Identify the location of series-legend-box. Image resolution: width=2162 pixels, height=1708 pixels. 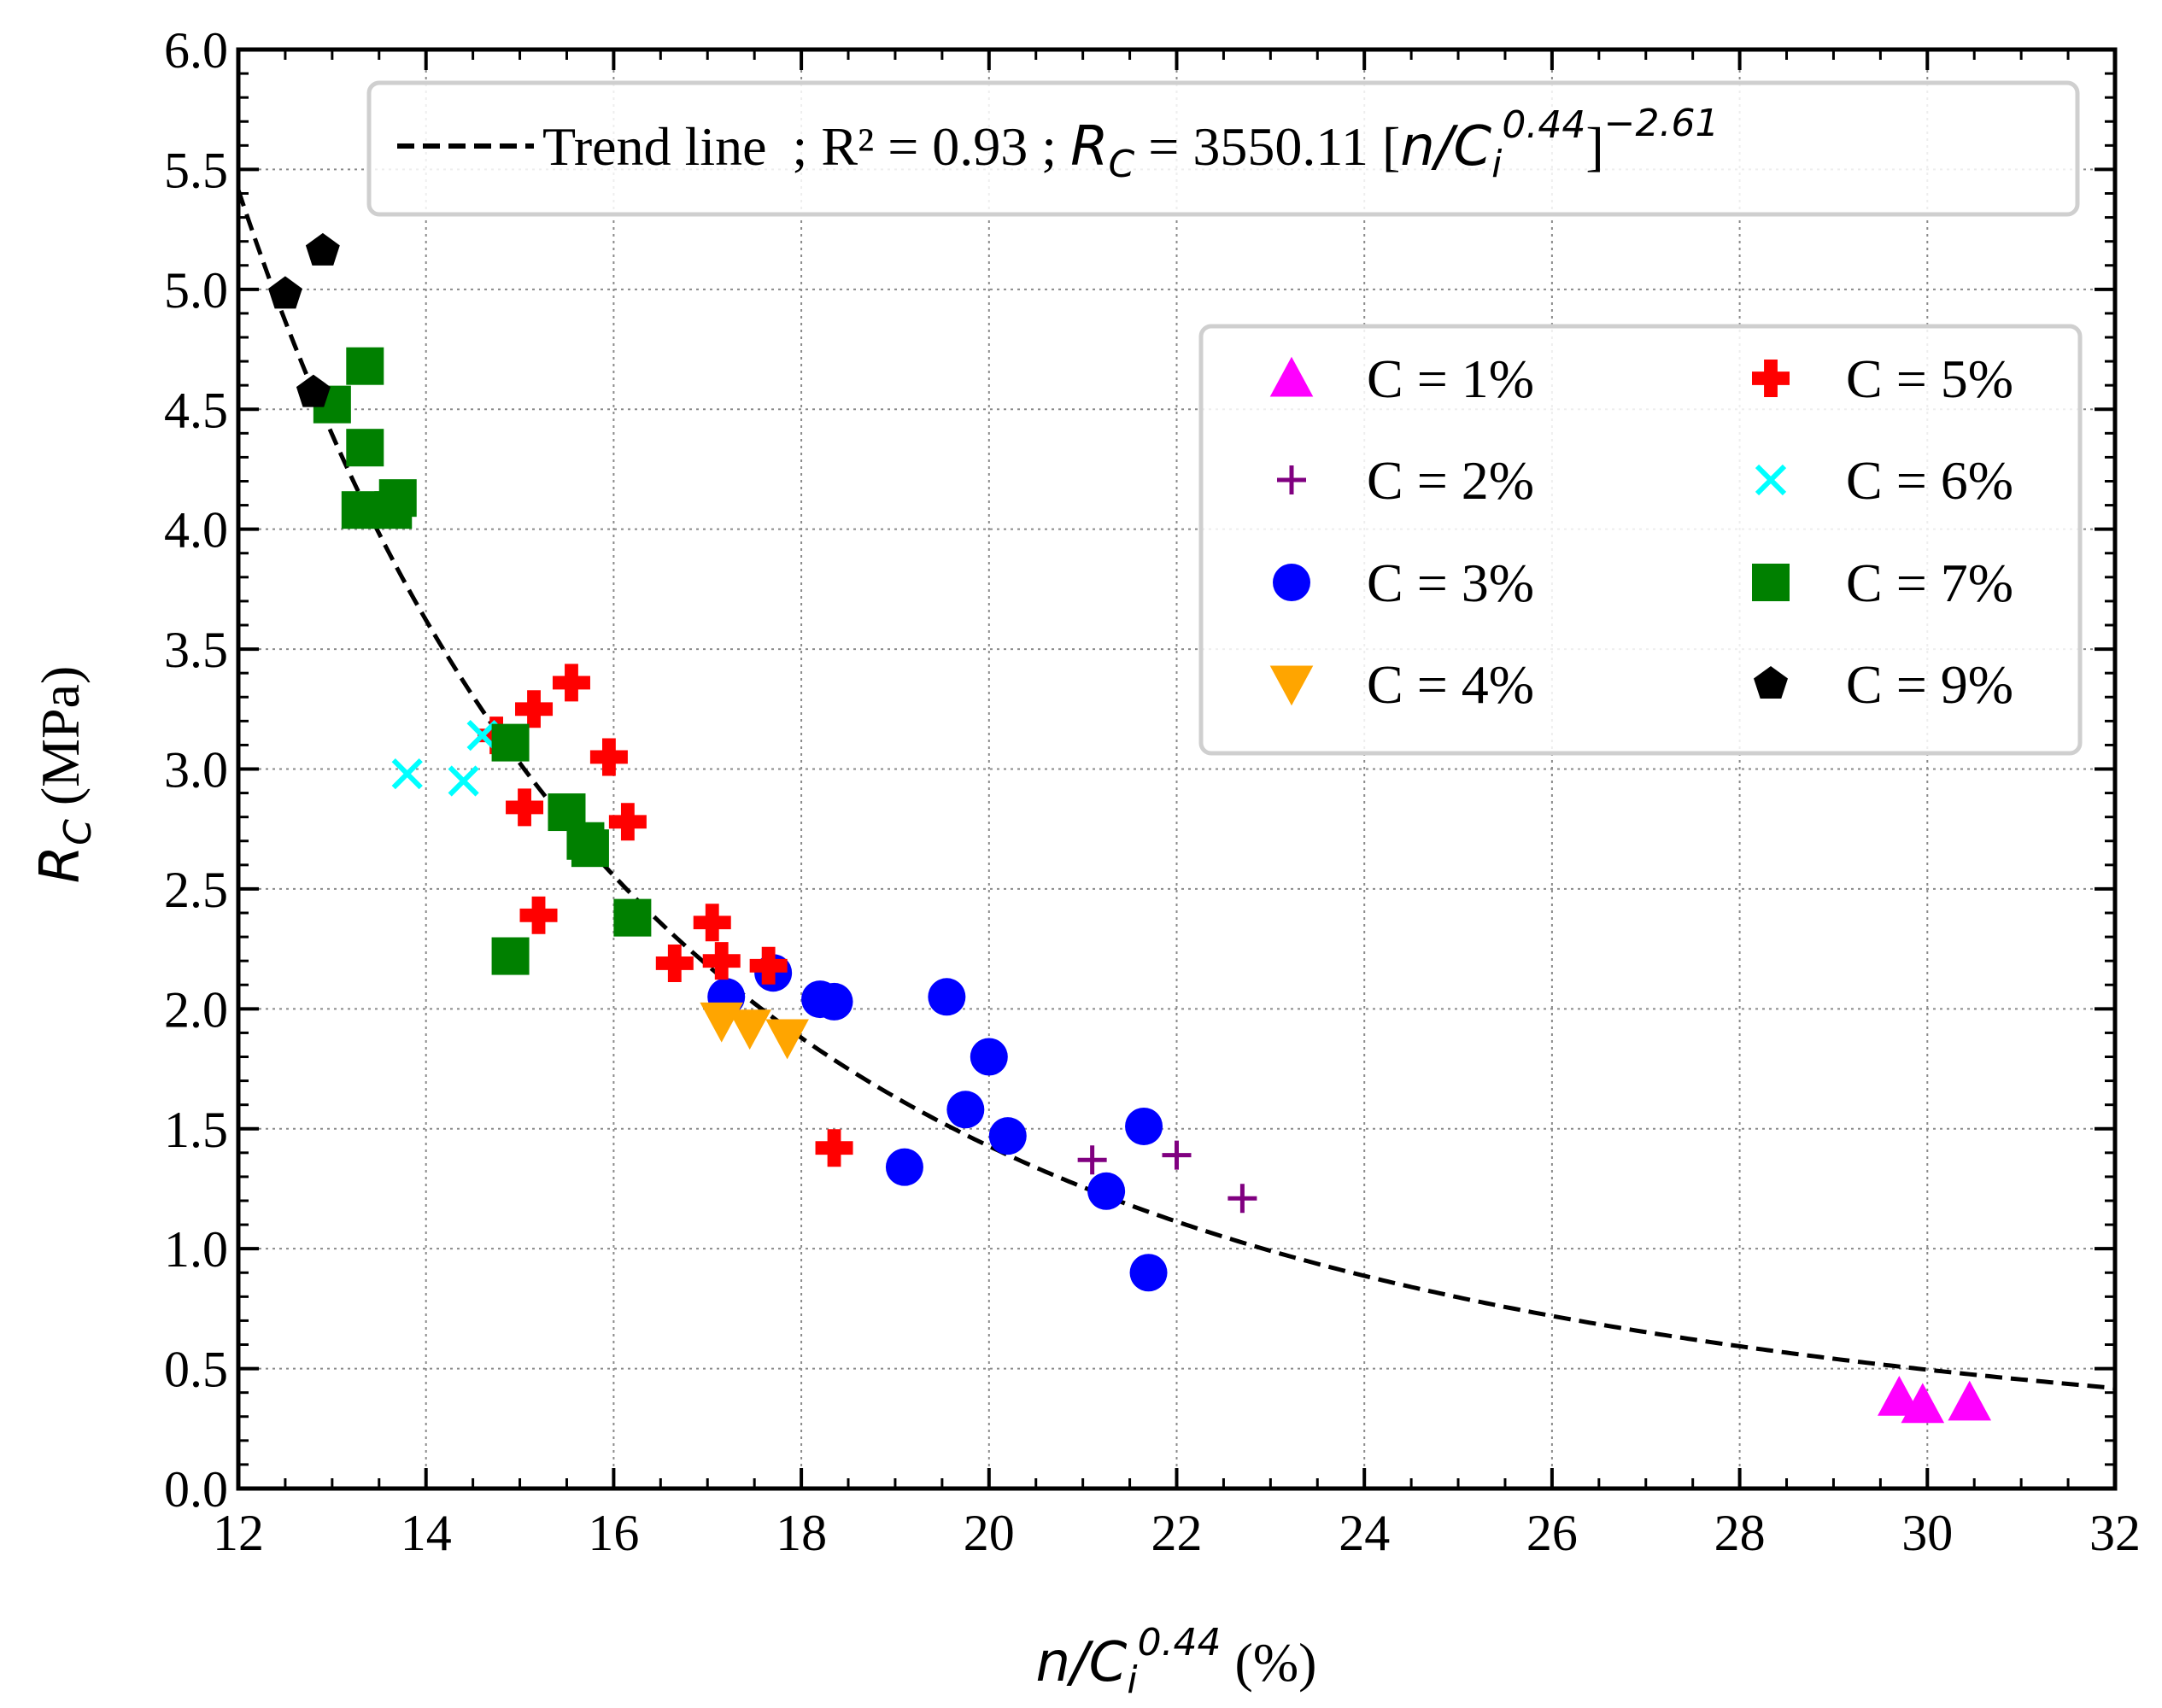
(1640, 540).